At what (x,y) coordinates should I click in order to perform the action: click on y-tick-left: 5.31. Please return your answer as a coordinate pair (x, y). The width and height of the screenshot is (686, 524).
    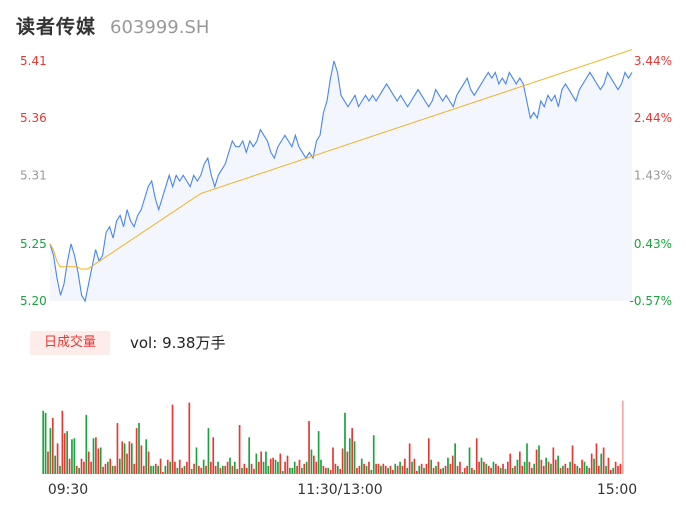
    Looking at the image, I should click on (33, 175).